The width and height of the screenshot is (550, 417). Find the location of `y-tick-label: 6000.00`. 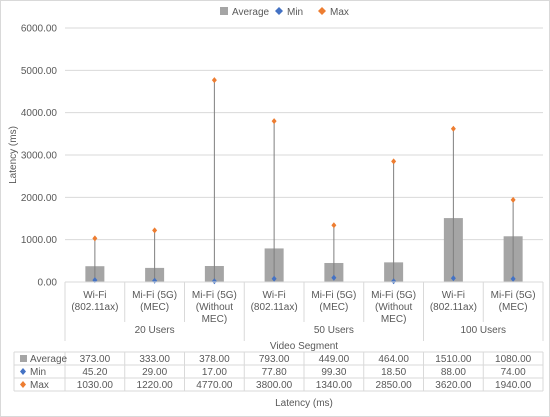

y-tick-label: 6000.00 is located at coordinates (39, 29).